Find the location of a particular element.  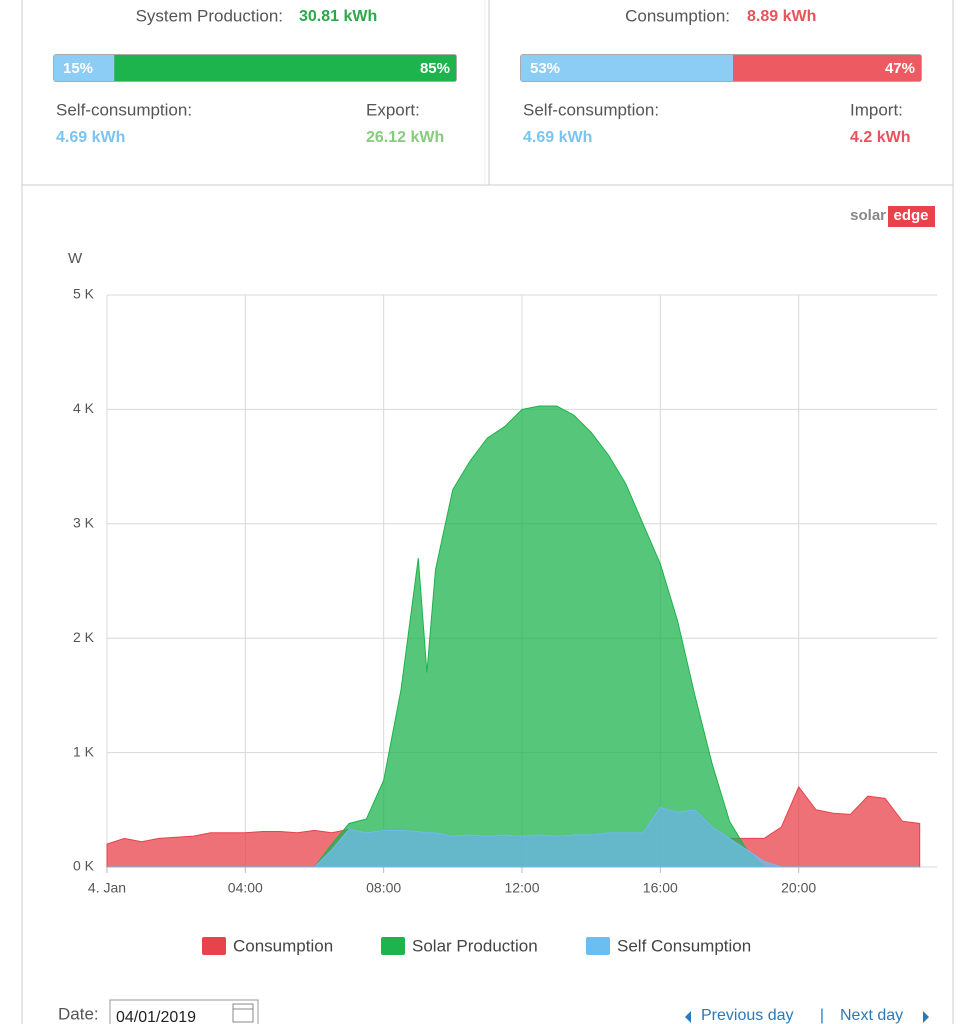

consumption-label: Consumption: is located at coordinates (677, 15).